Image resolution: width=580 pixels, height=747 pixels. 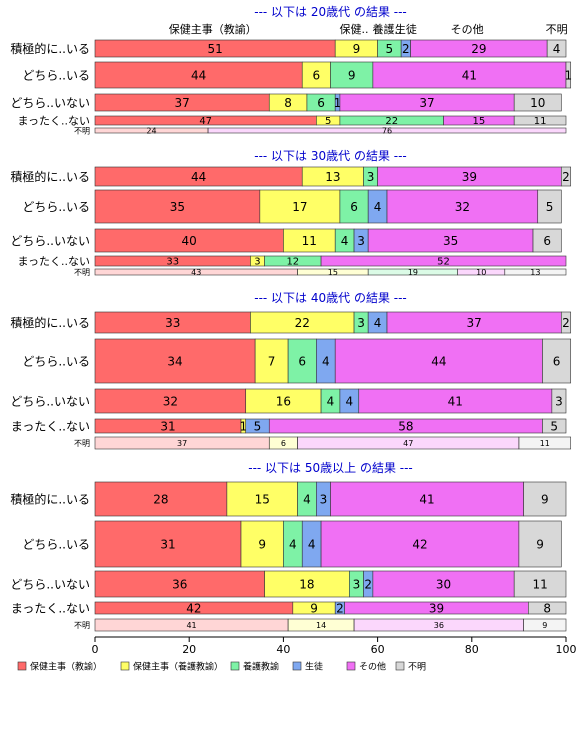 I want to click on data-label: 34, so click(x=174, y=361).